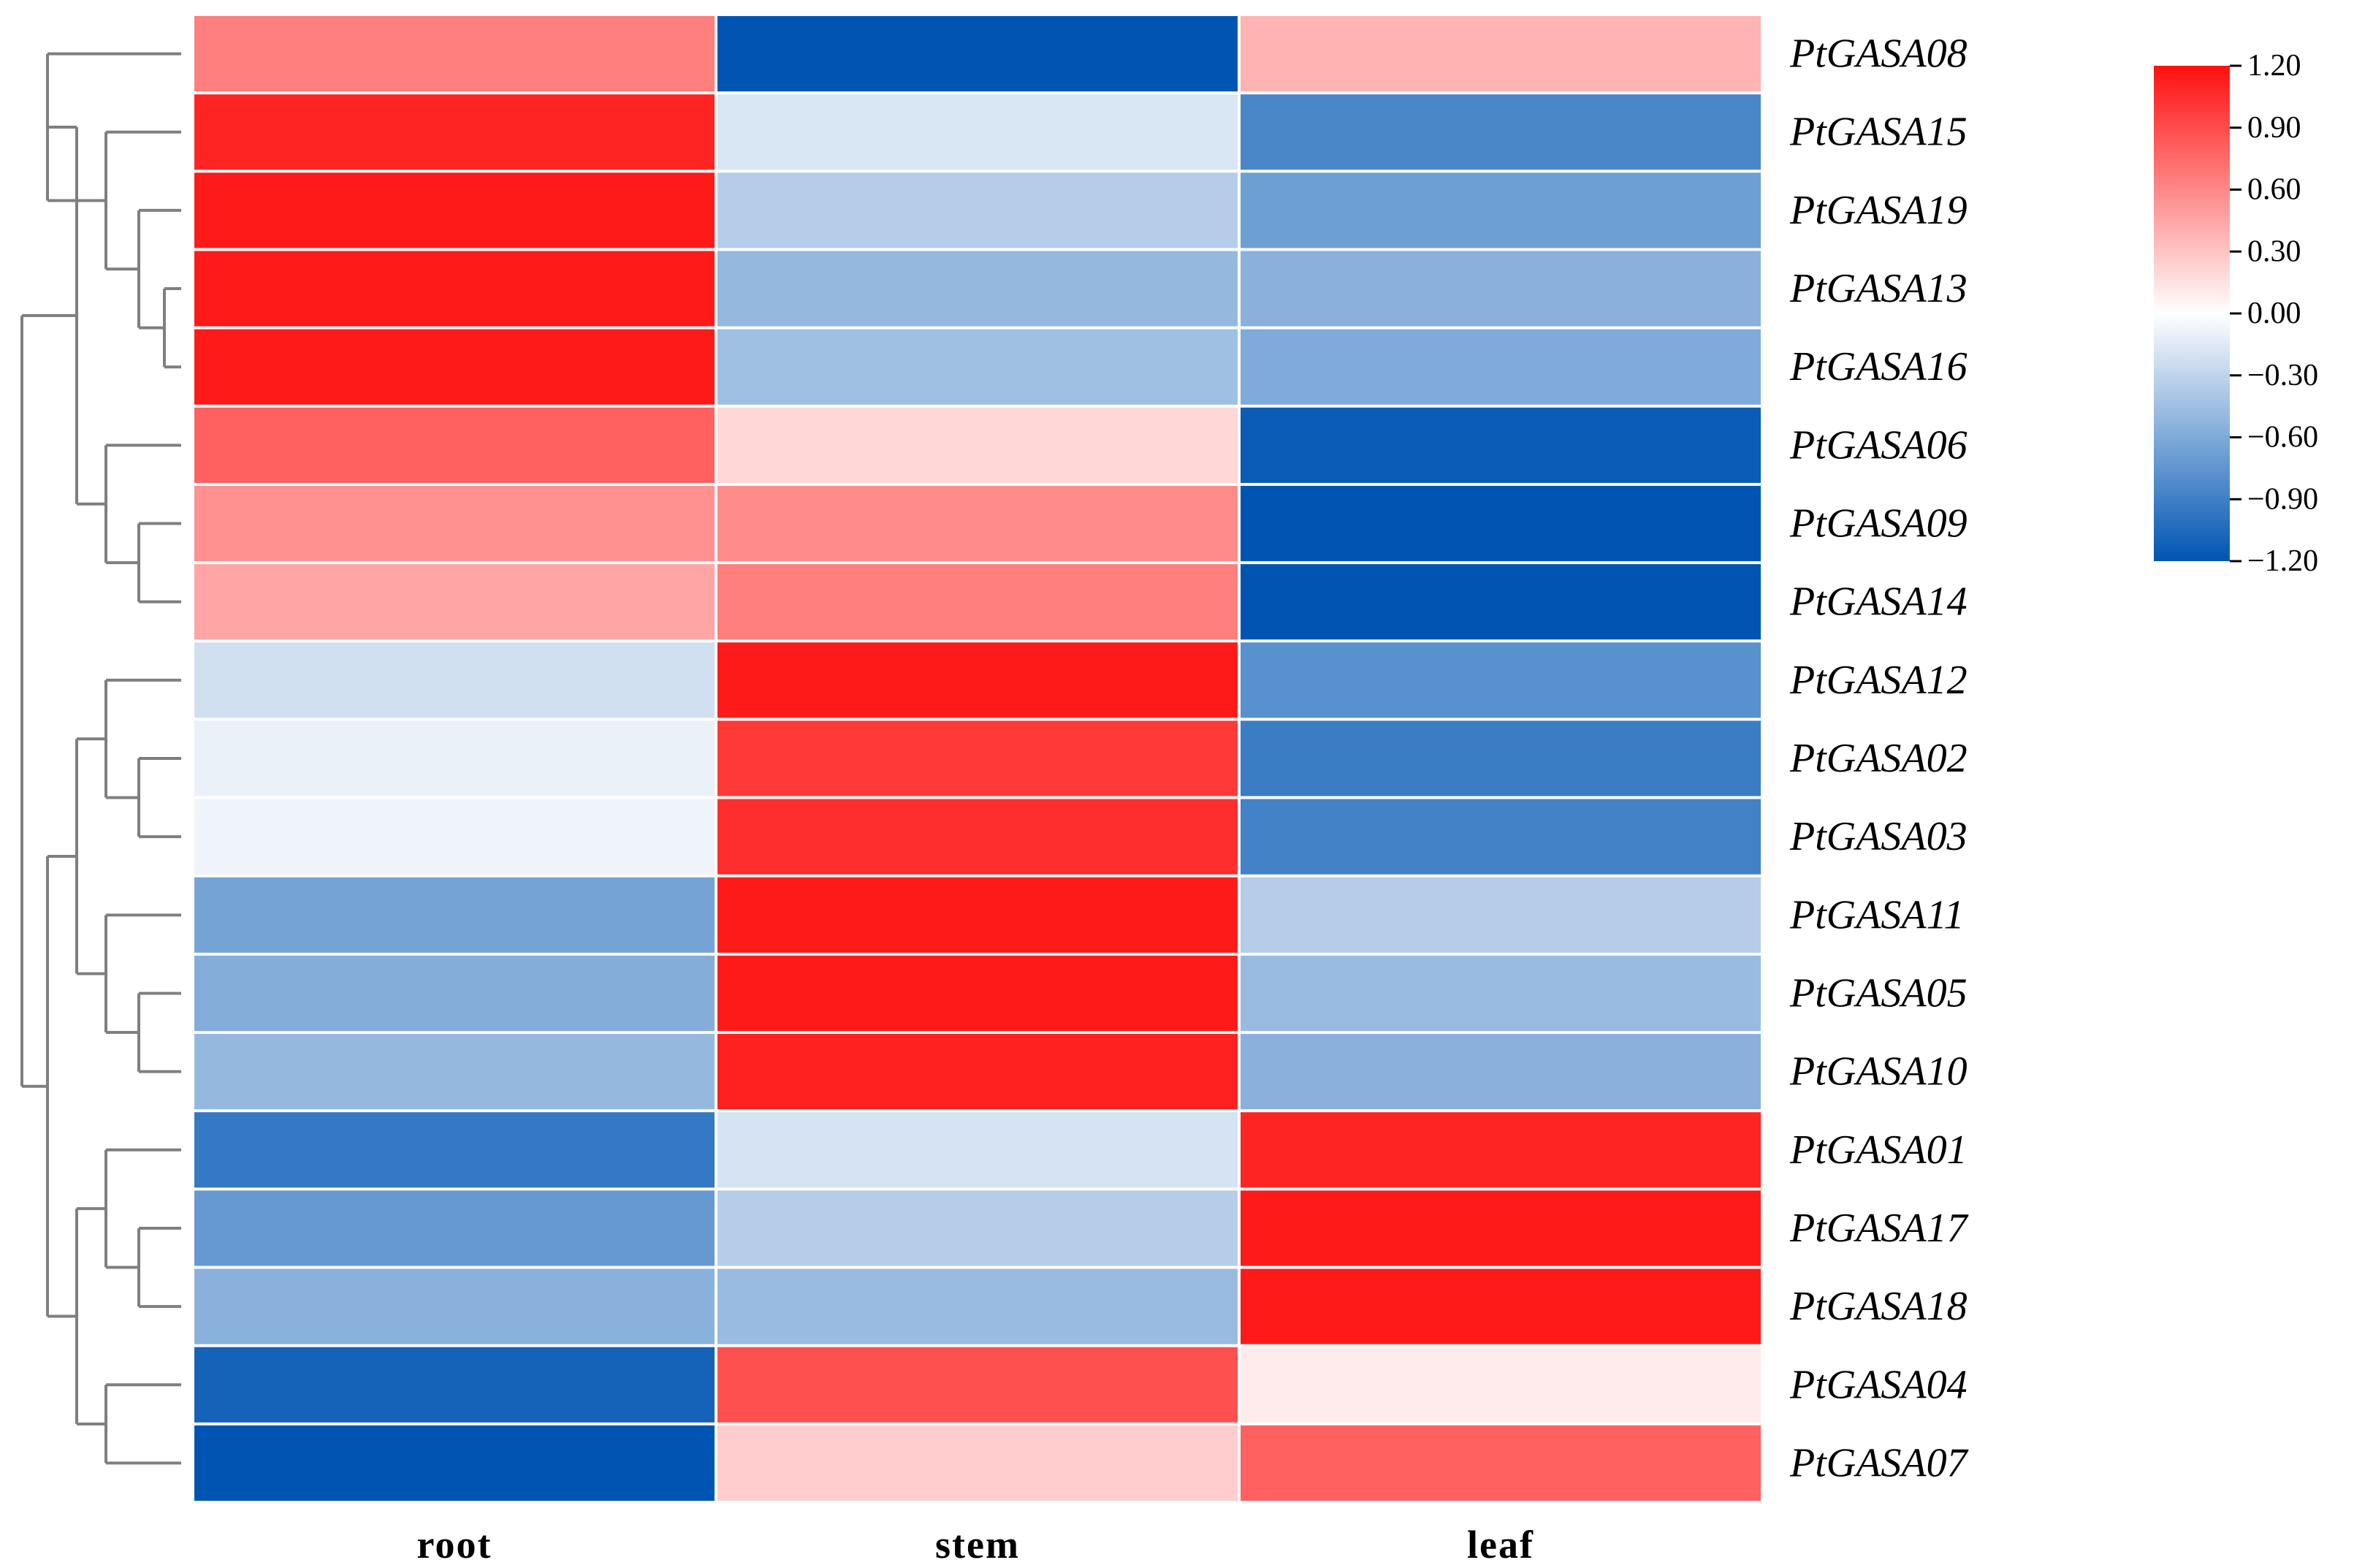 Image resolution: width=2354 pixels, height=1568 pixels. Describe the element at coordinates (1878, 54) in the screenshot. I see `row-label: PtGASA08` at that location.